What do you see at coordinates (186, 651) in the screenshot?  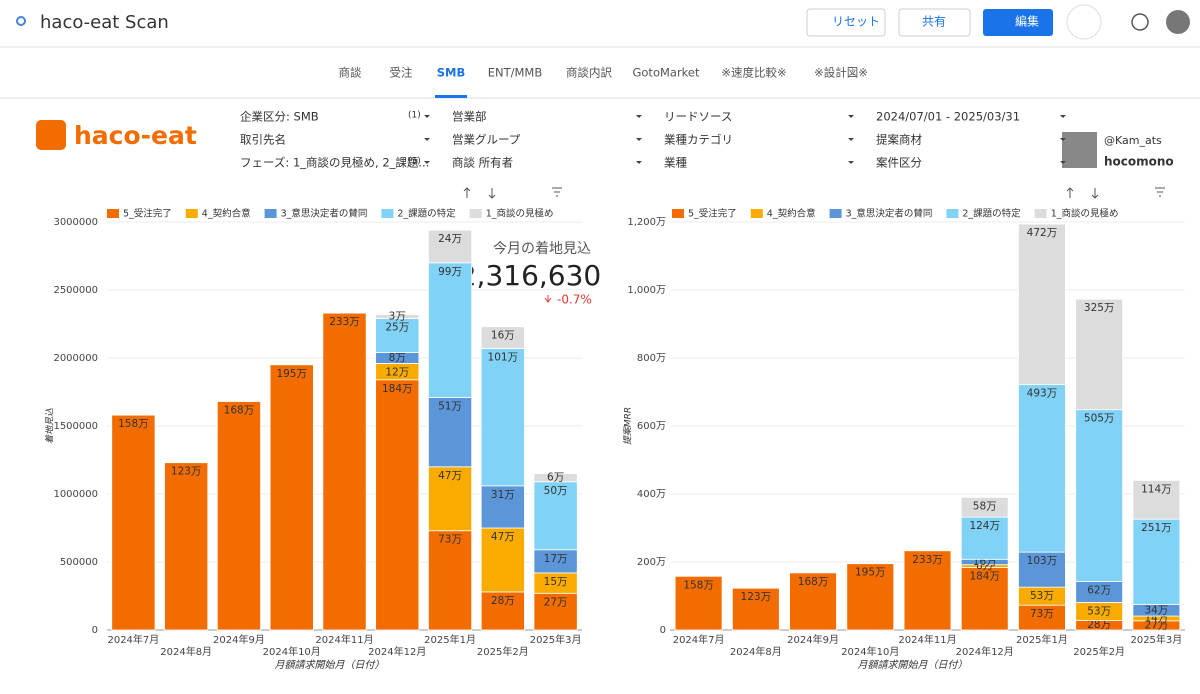 I see `x-tick-label: 2024年8月` at bounding box center [186, 651].